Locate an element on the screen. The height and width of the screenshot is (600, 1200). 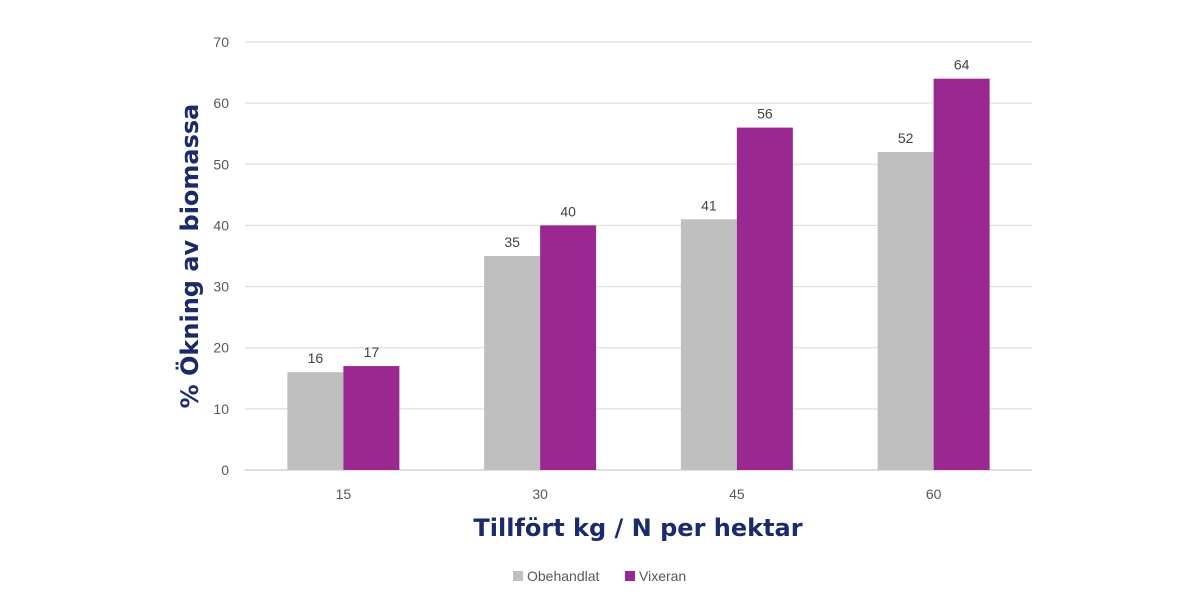
y-axis-ticks: 0 10 20 30 40 50 60 70 is located at coordinates (221, 256).